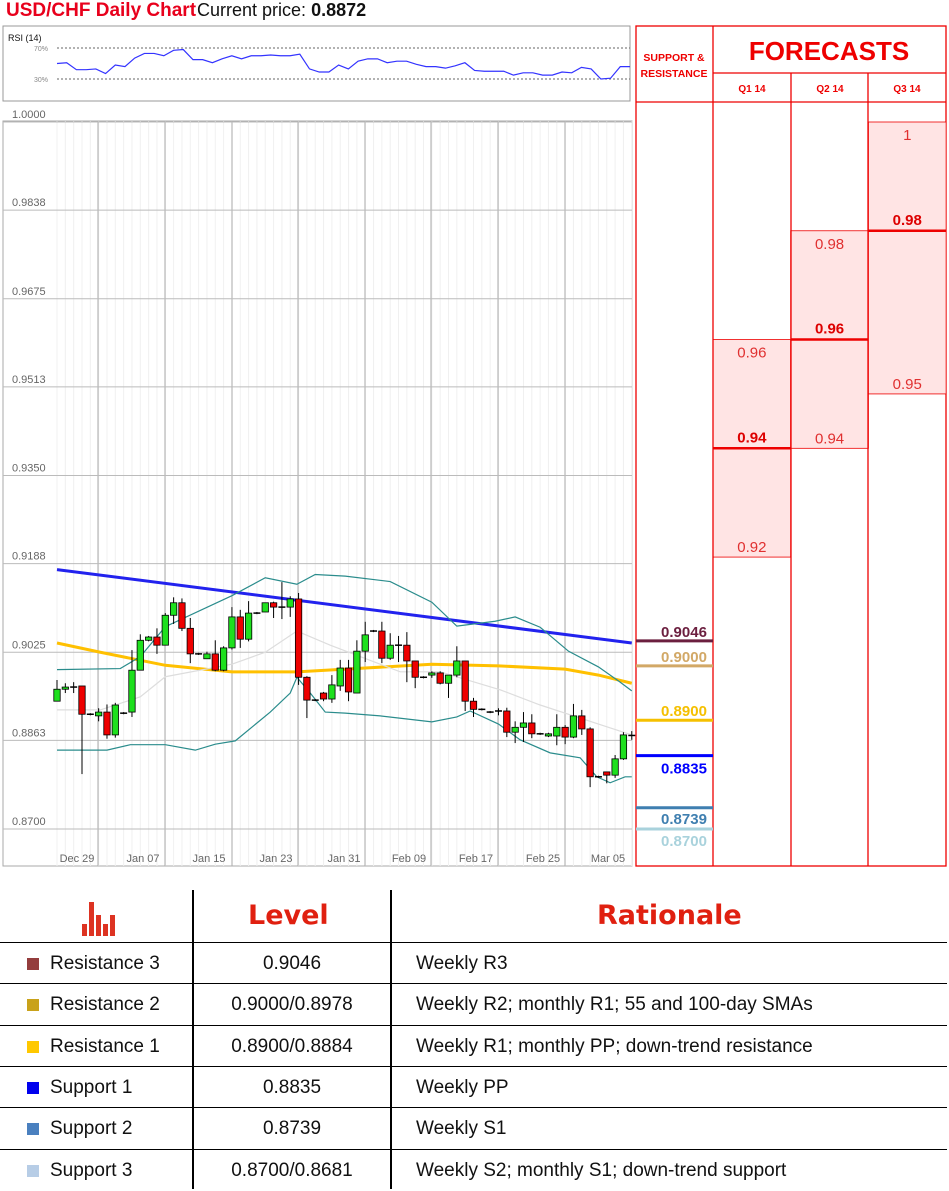  I want to click on x-tick-label: Feb 17, so click(476, 859).